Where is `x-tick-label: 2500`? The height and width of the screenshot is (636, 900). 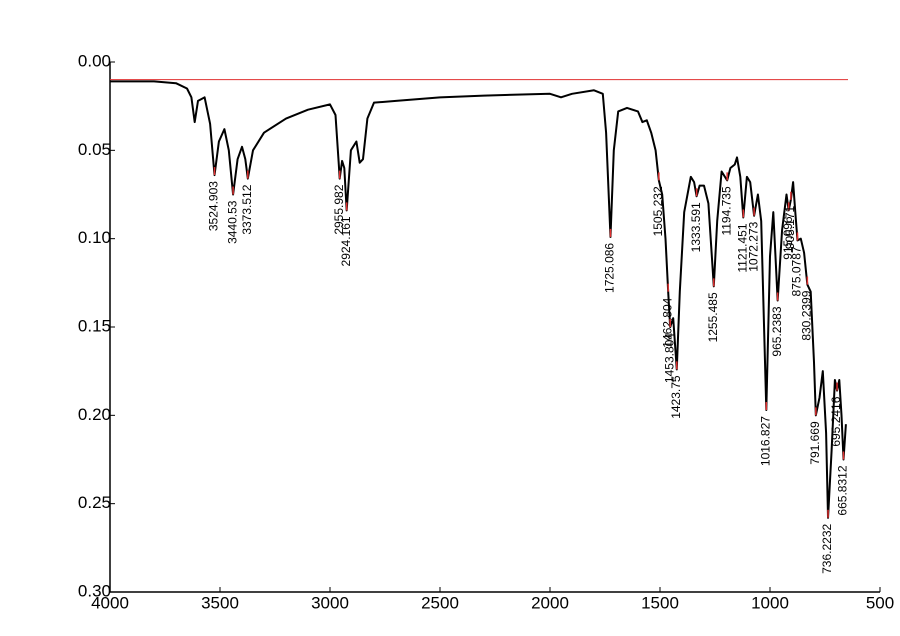
x-tick-label: 2500 is located at coordinates (440, 602).